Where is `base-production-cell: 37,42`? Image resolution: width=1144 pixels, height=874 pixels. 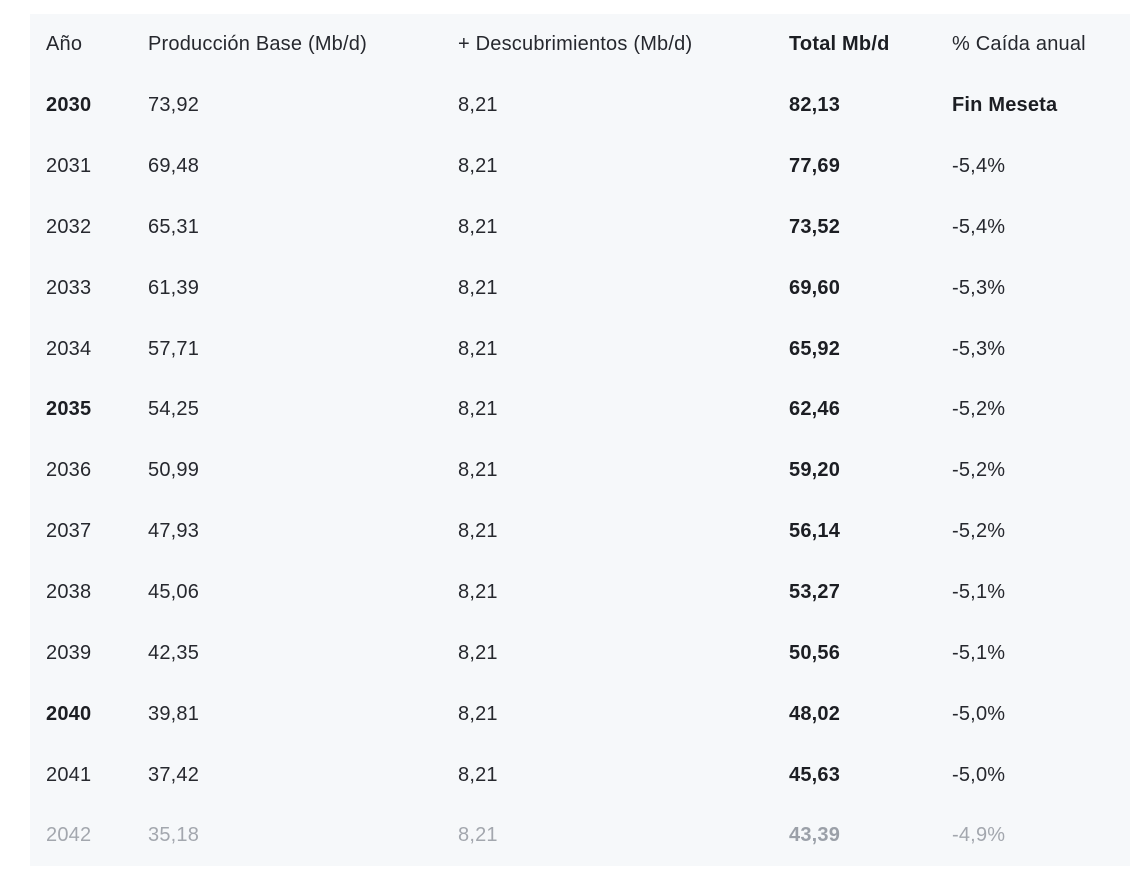
base-production-cell: 37,42 is located at coordinates (174, 774).